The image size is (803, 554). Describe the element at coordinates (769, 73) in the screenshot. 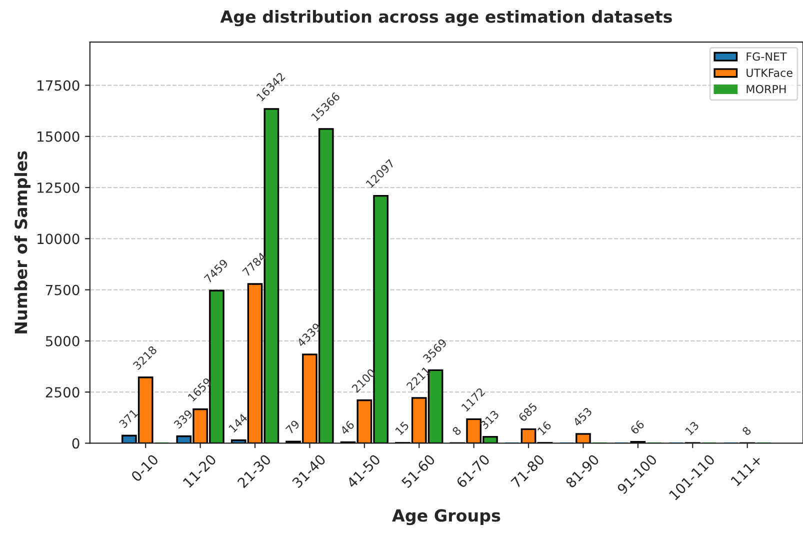

I see `legend-label: UTKFace` at that location.